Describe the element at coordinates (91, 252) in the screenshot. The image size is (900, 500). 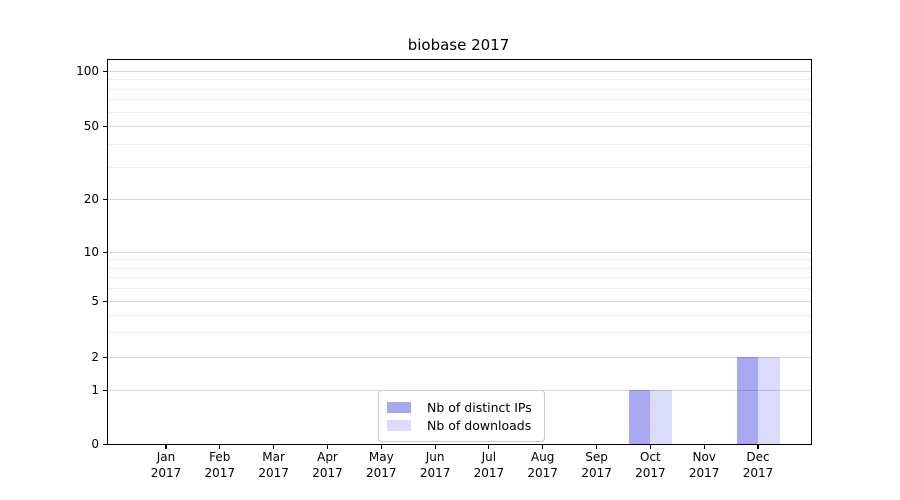
I see `y-tick-label: 10` at that location.